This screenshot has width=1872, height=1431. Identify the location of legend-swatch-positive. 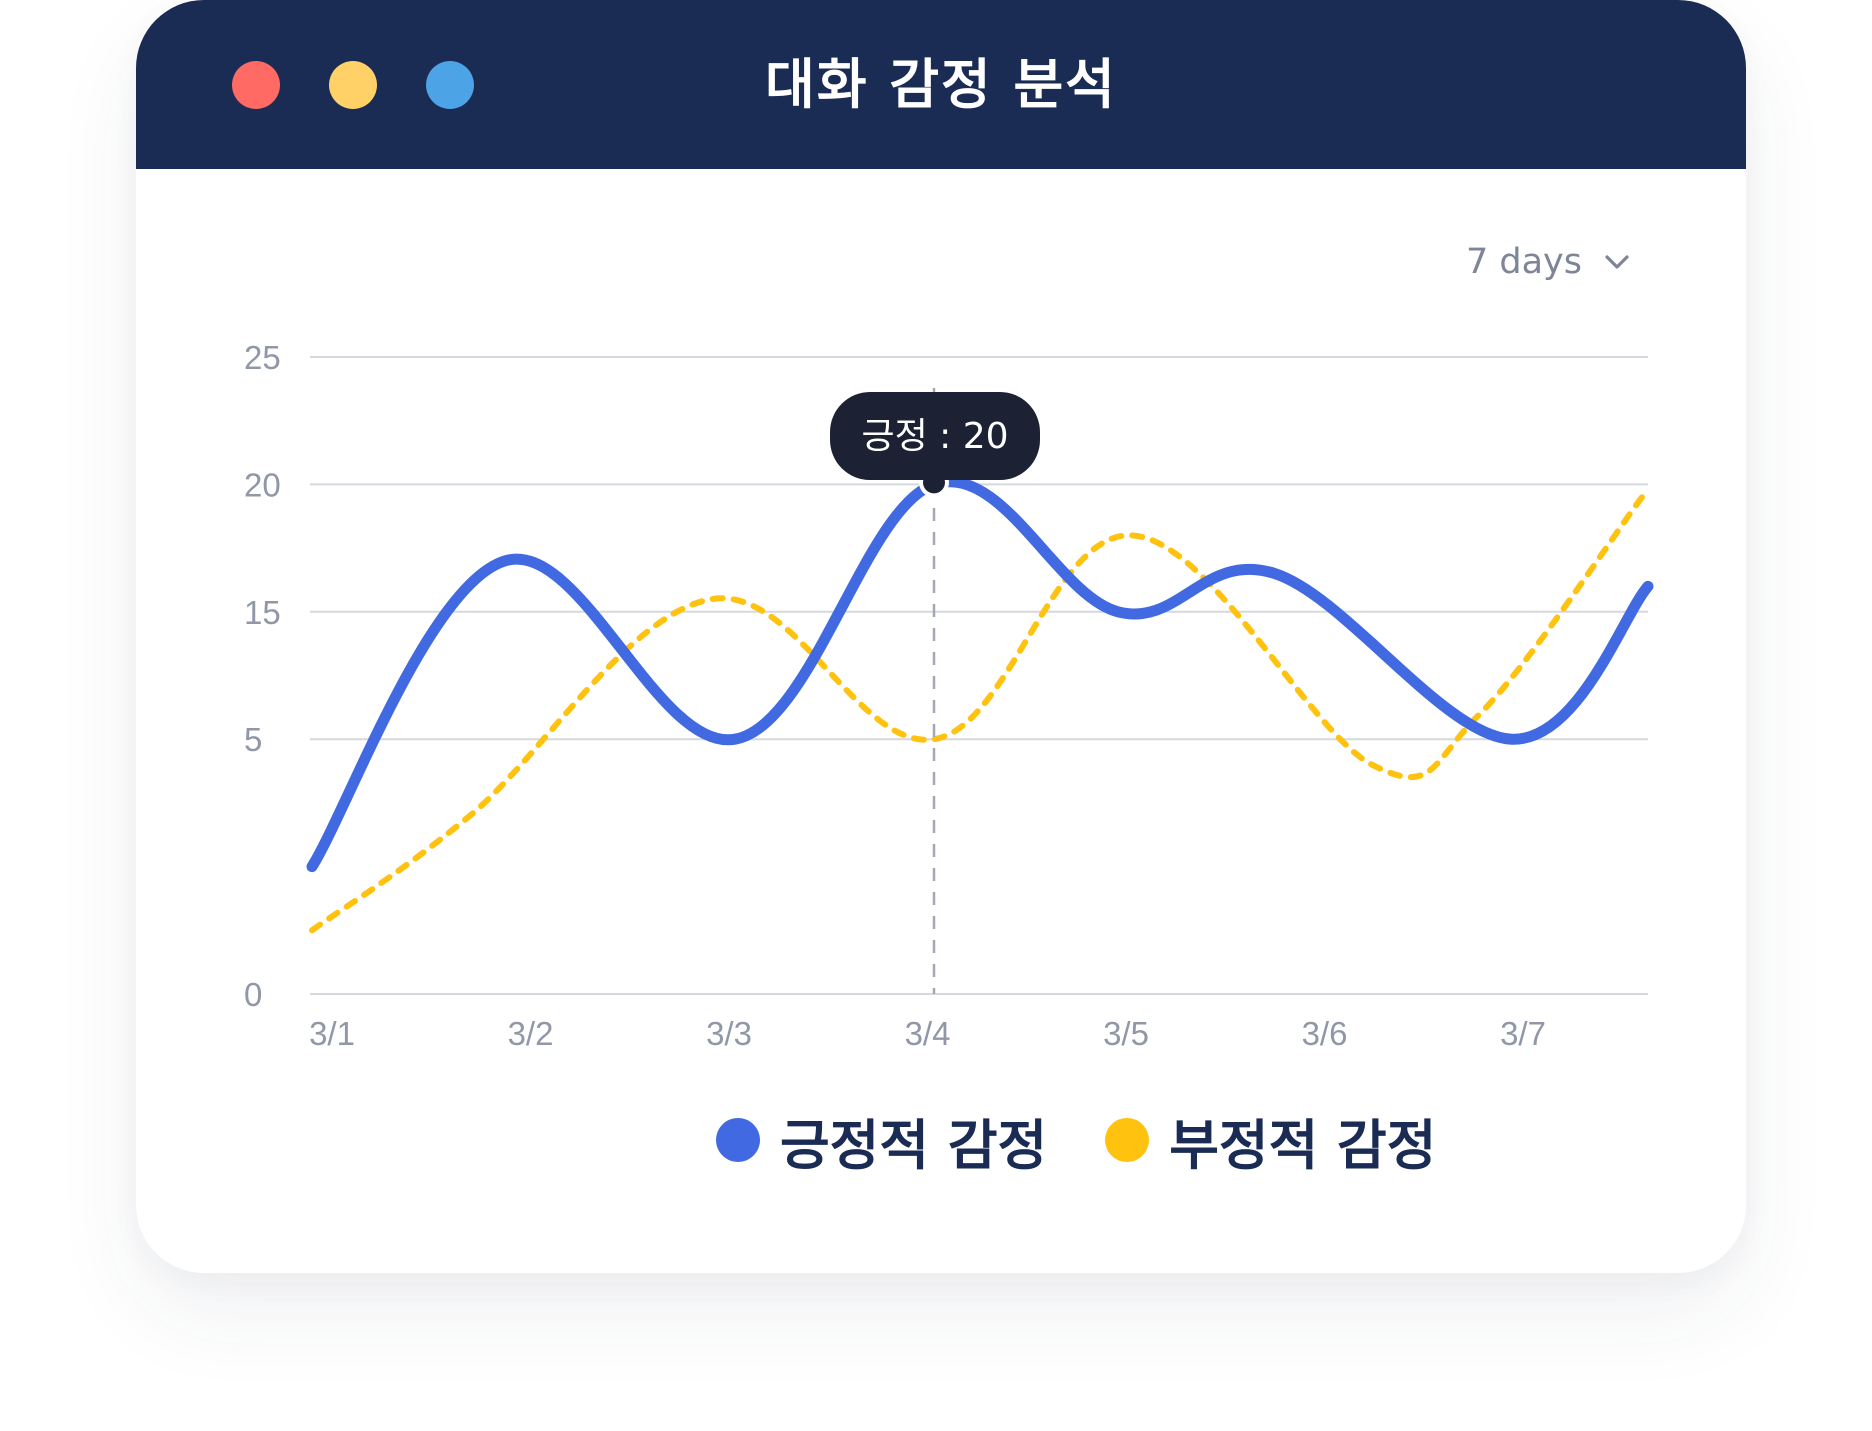
(738, 1140).